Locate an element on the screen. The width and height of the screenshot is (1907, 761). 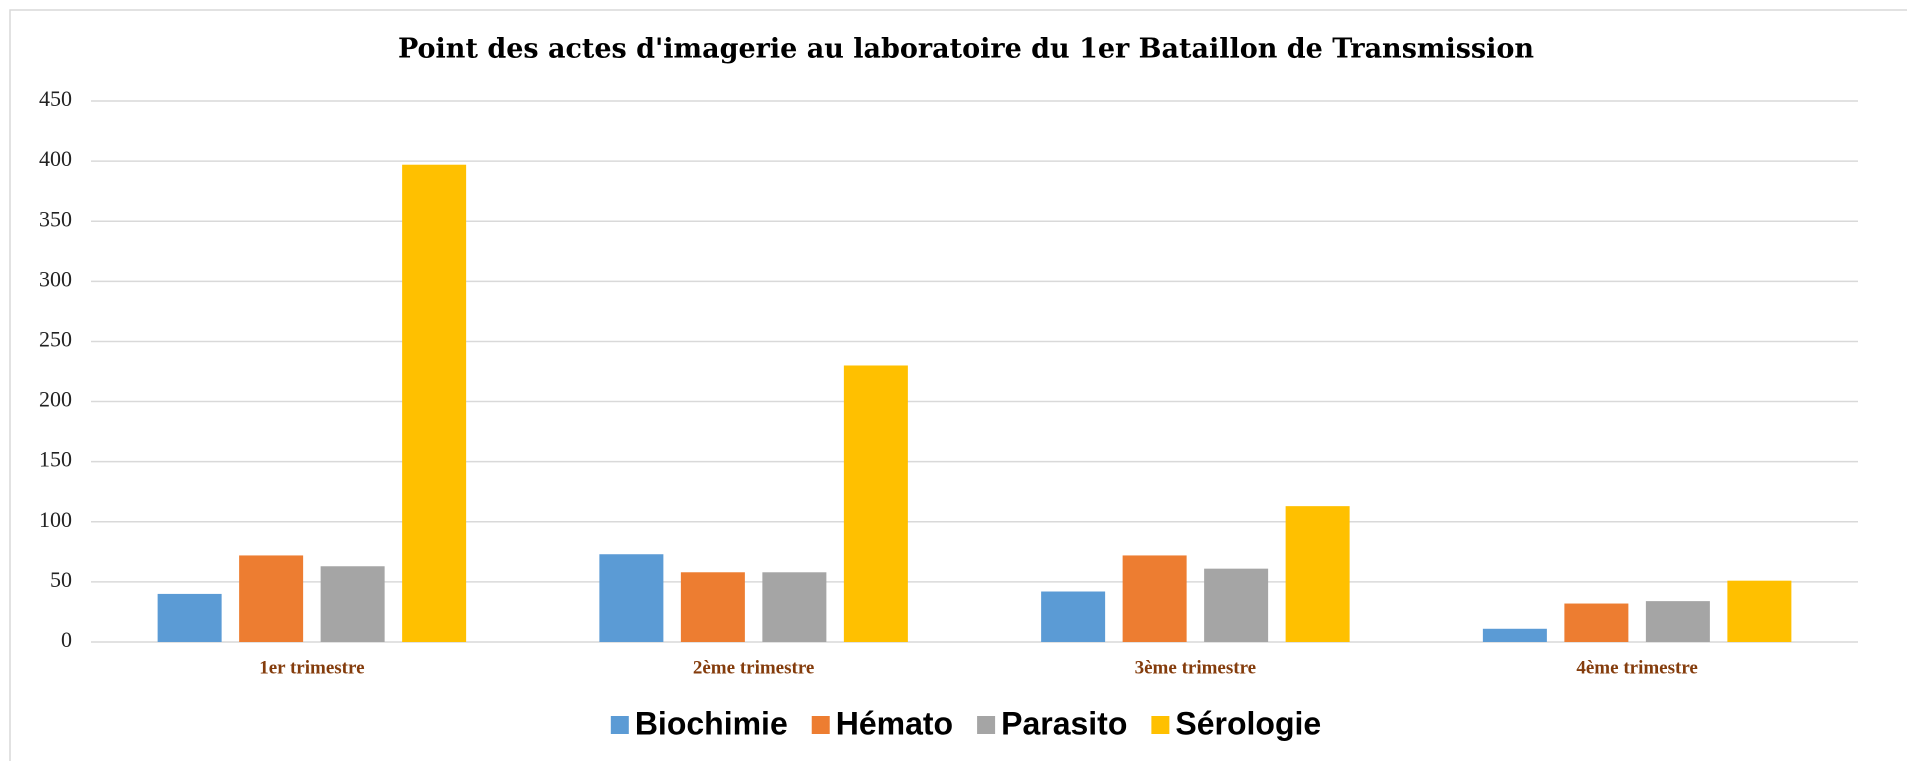
x-tick-label: 2ème trimestre is located at coordinates (754, 667).